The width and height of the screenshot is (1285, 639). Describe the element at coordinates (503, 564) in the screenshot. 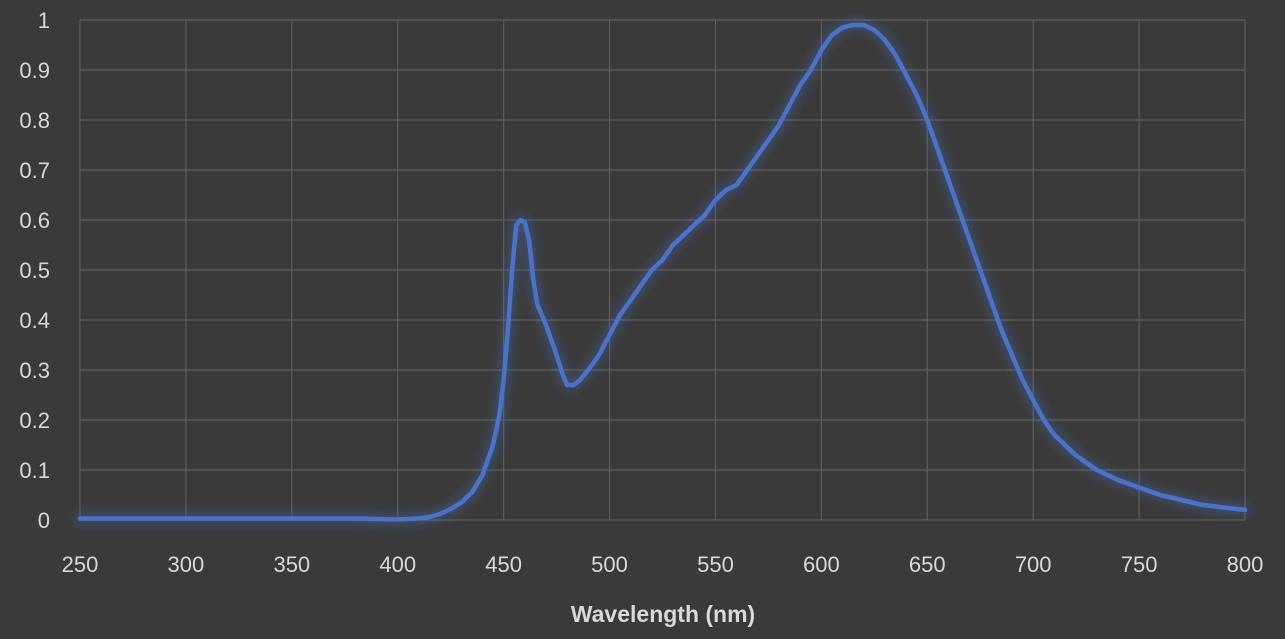

I see `x-tick-label: 450` at that location.